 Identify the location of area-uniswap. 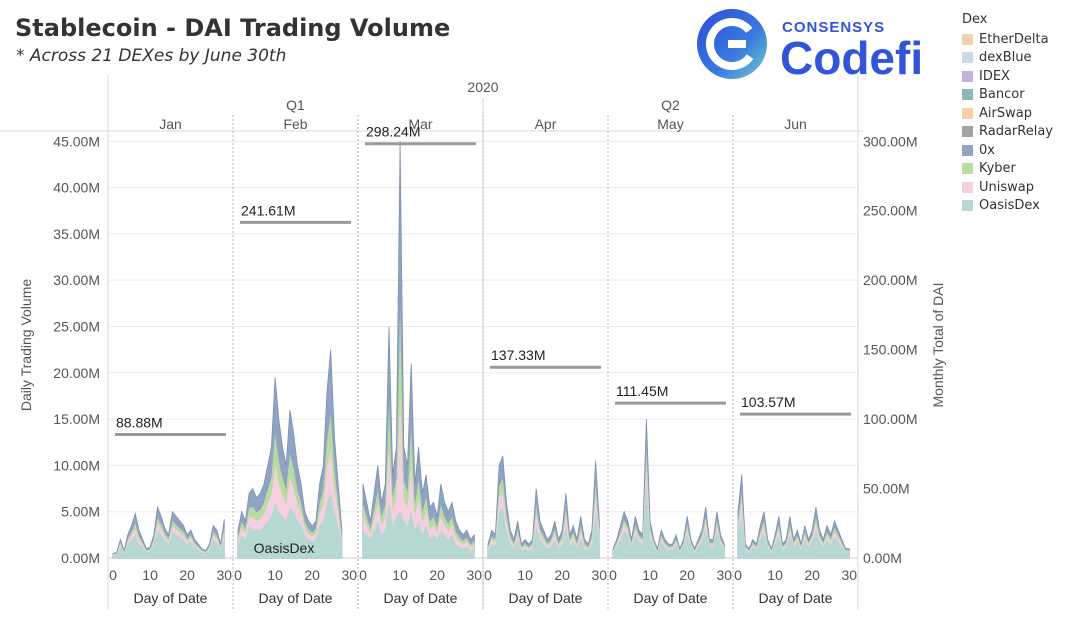
(544, 524).